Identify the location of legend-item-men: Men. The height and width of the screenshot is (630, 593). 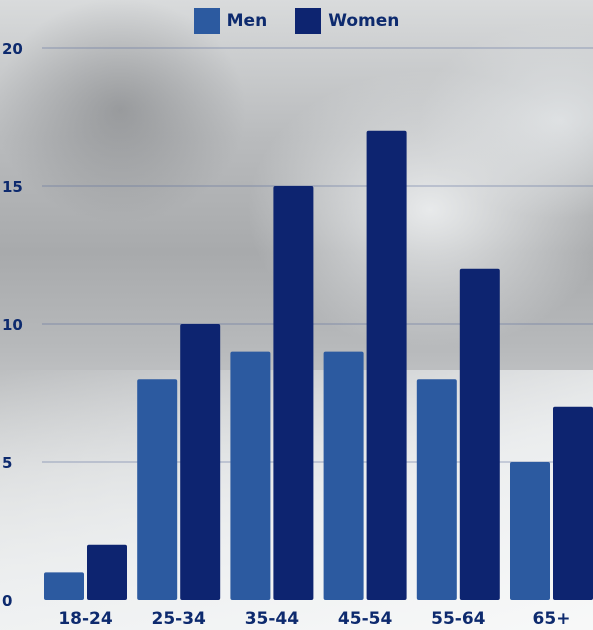
(230, 21).